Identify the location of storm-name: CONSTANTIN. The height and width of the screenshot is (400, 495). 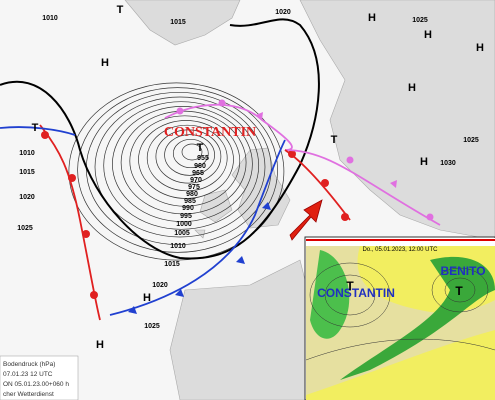
(210, 132).